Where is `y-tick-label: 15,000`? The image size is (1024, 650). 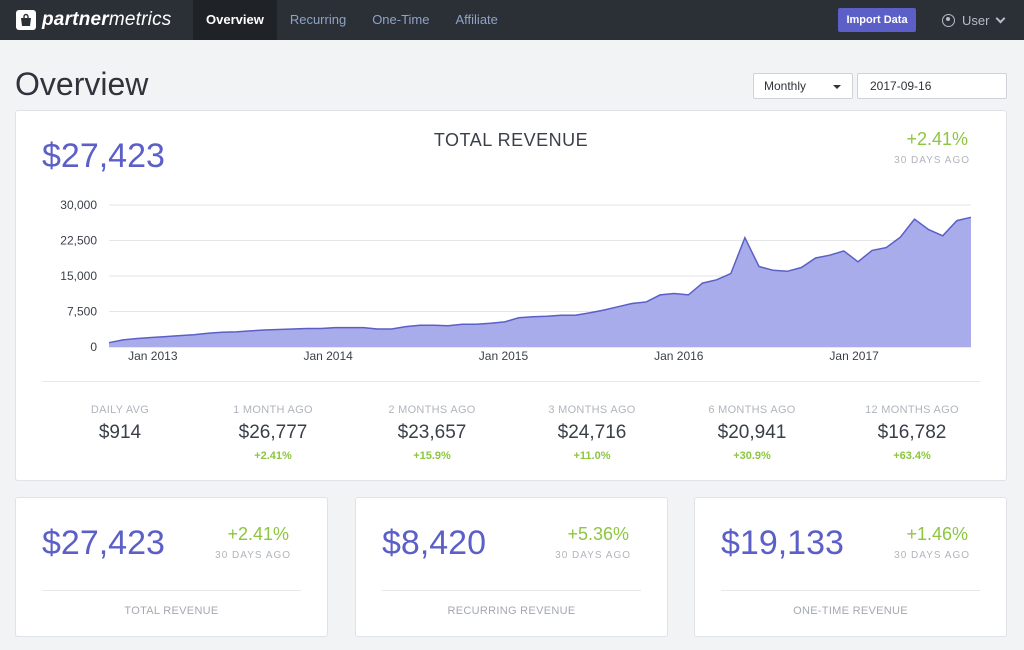
y-tick-label: 15,000 is located at coordinates (78, 276).